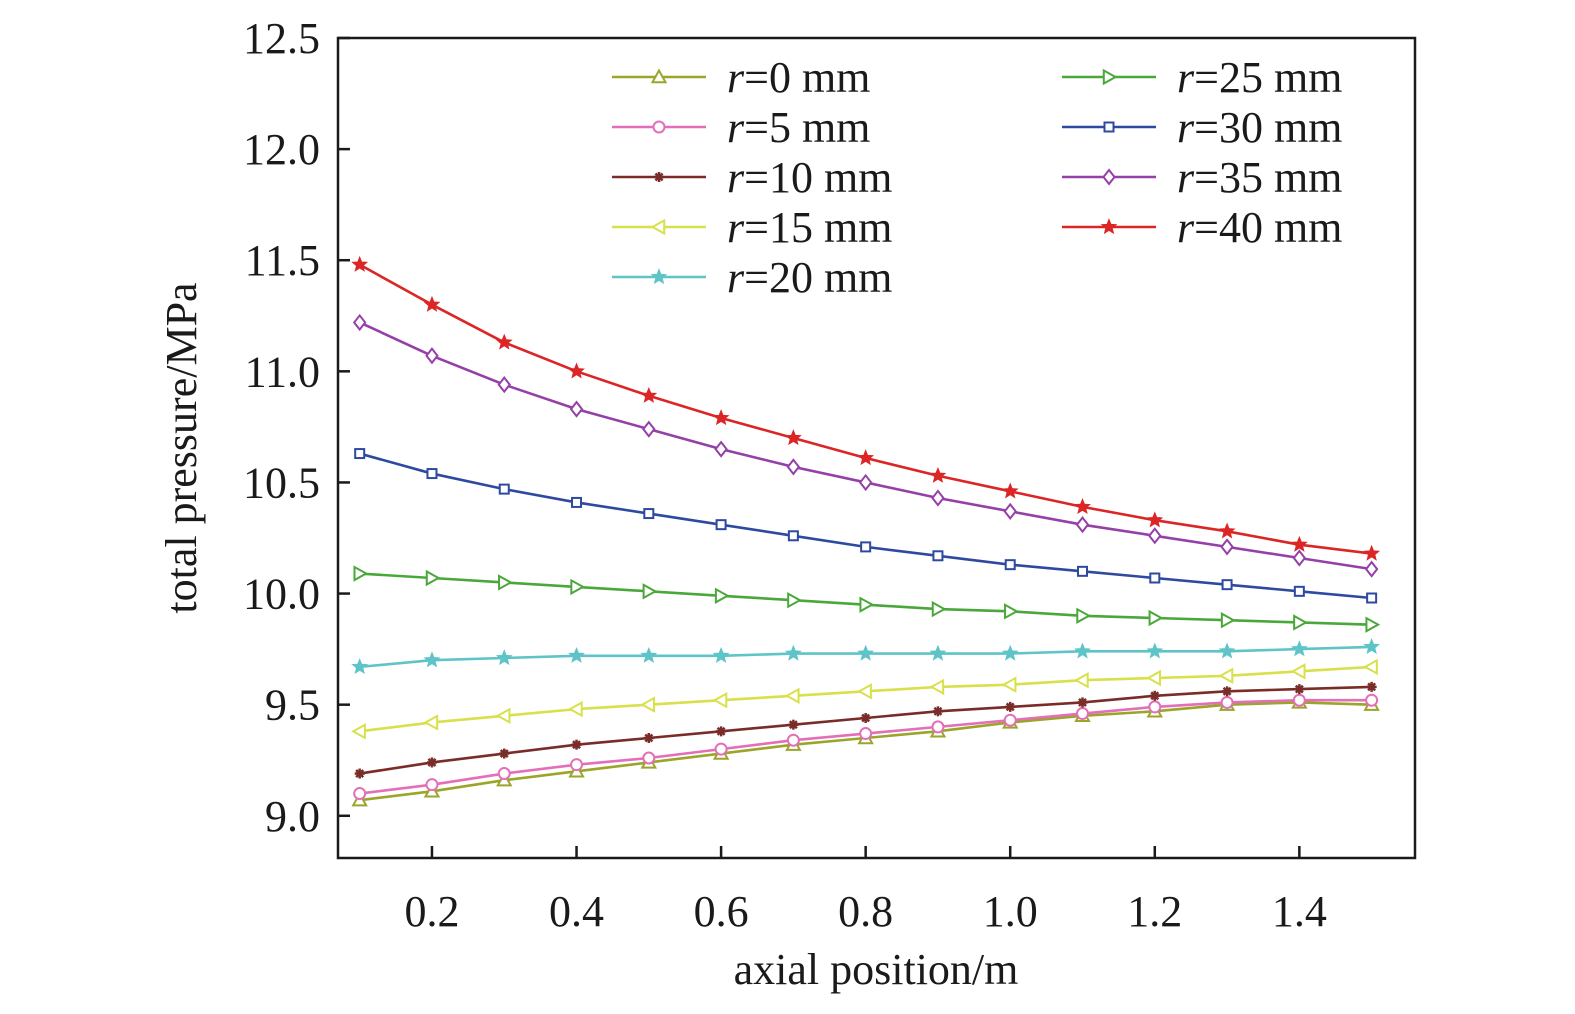 The height and width of the screenshot is (1014, 1575). Describe the element at coordinates (431, 911) in the screenshot. I see `x-tick-label: 0.2` at that location.